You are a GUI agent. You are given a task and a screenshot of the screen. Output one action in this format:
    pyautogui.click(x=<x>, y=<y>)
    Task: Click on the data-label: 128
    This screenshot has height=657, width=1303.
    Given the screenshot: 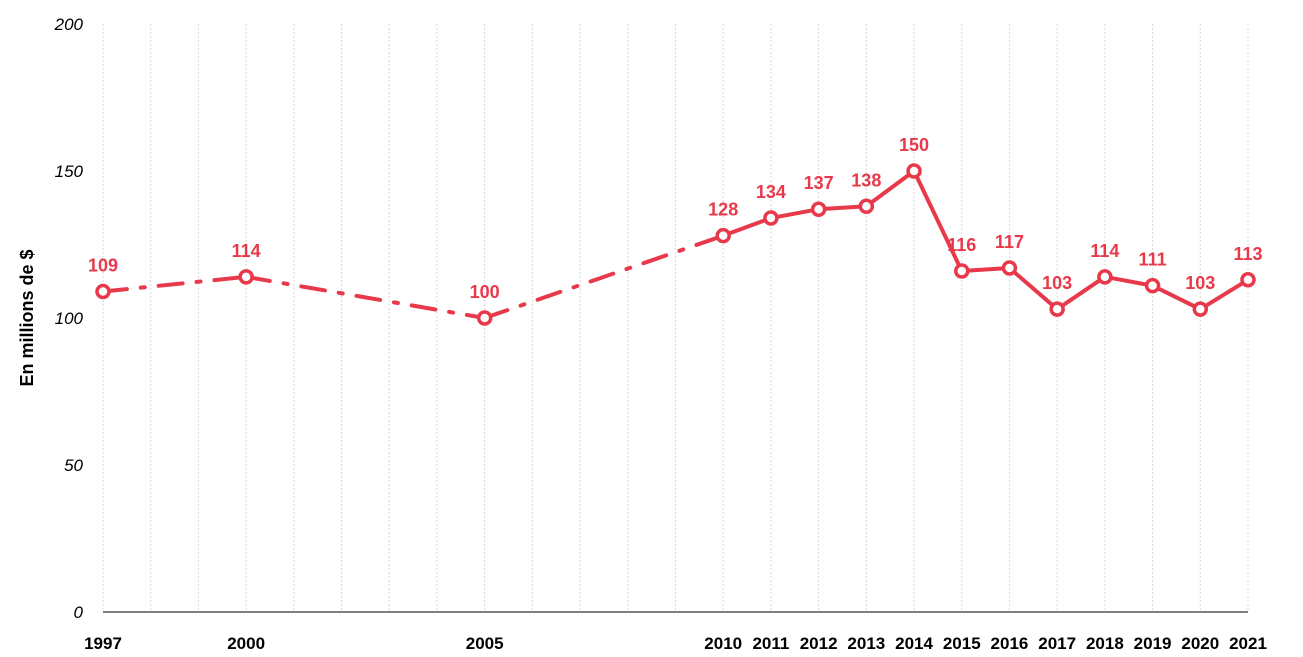 What is the action you would take?
    pyautogui.click(x=723, y=210)
    